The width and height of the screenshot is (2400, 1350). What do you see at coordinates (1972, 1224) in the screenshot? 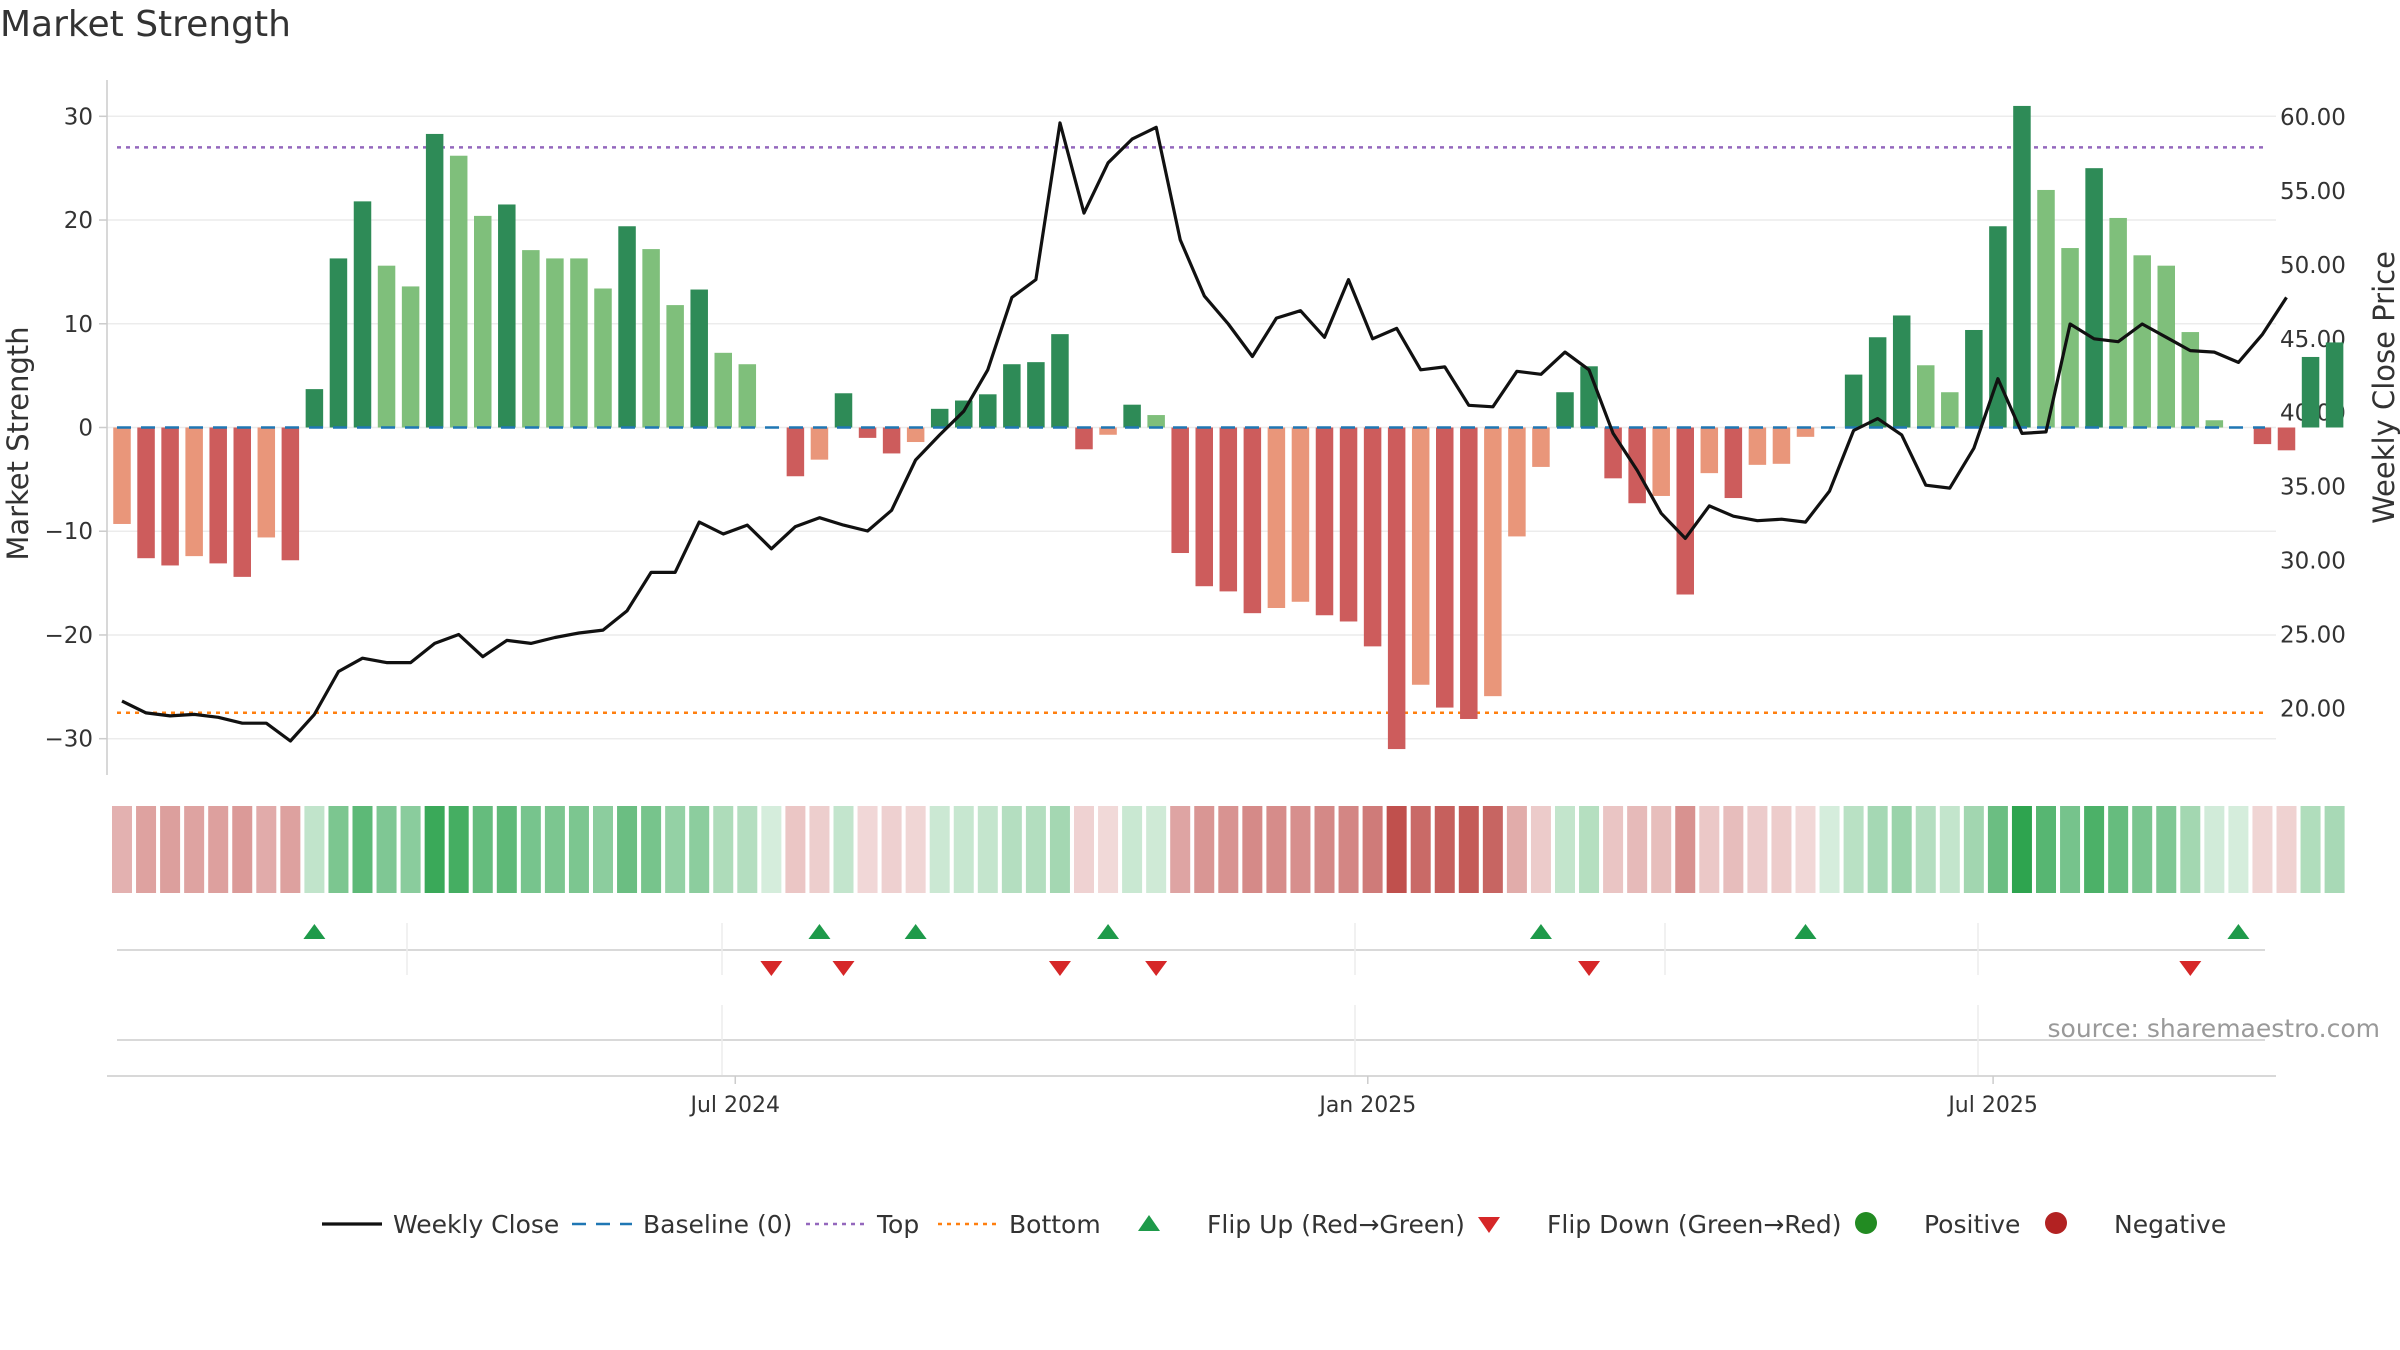
I see `legend-label: Positive` at bounding box center [1972, 1224].